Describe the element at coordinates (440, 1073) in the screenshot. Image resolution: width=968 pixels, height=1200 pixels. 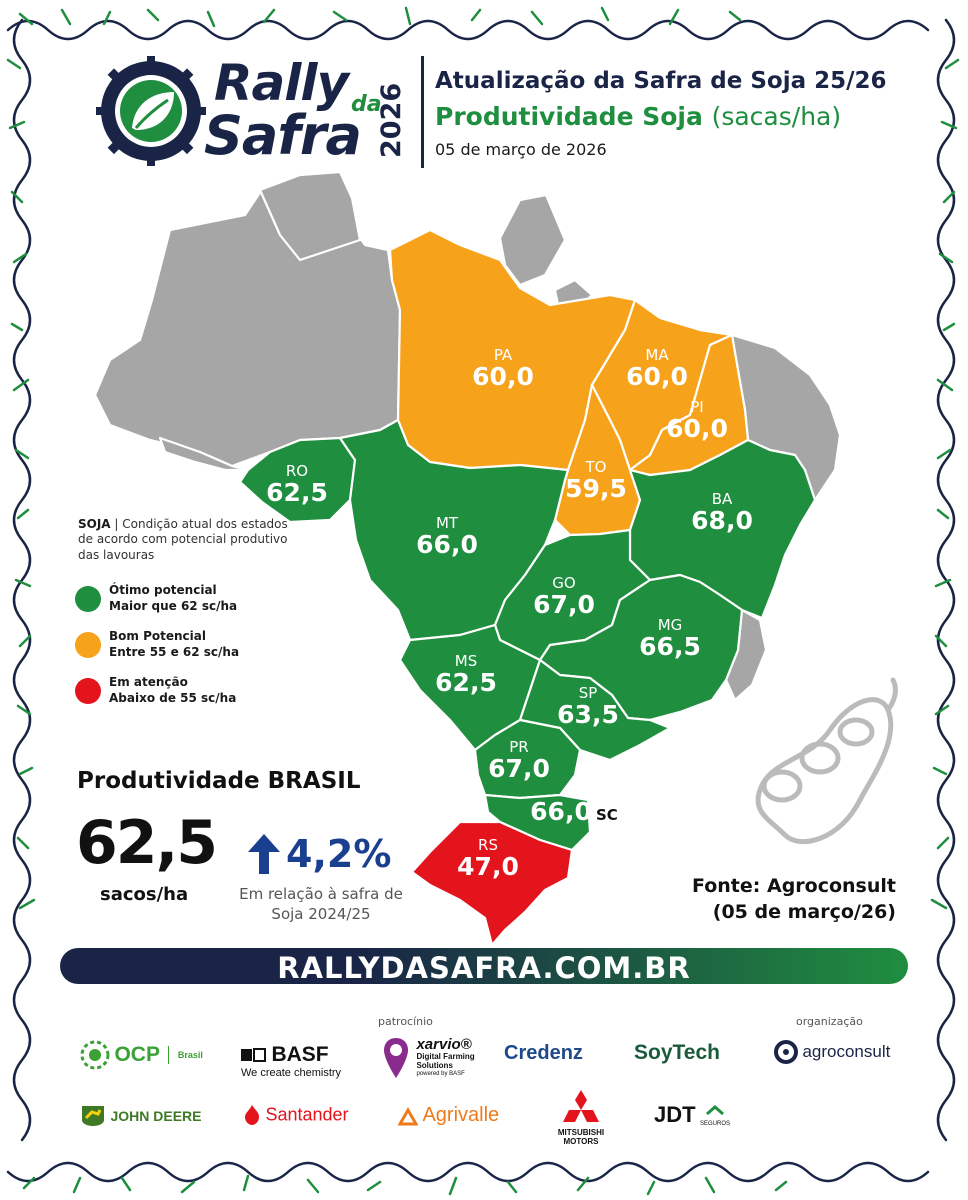
I see `xarvio-tag: powered by BASF` at that location.